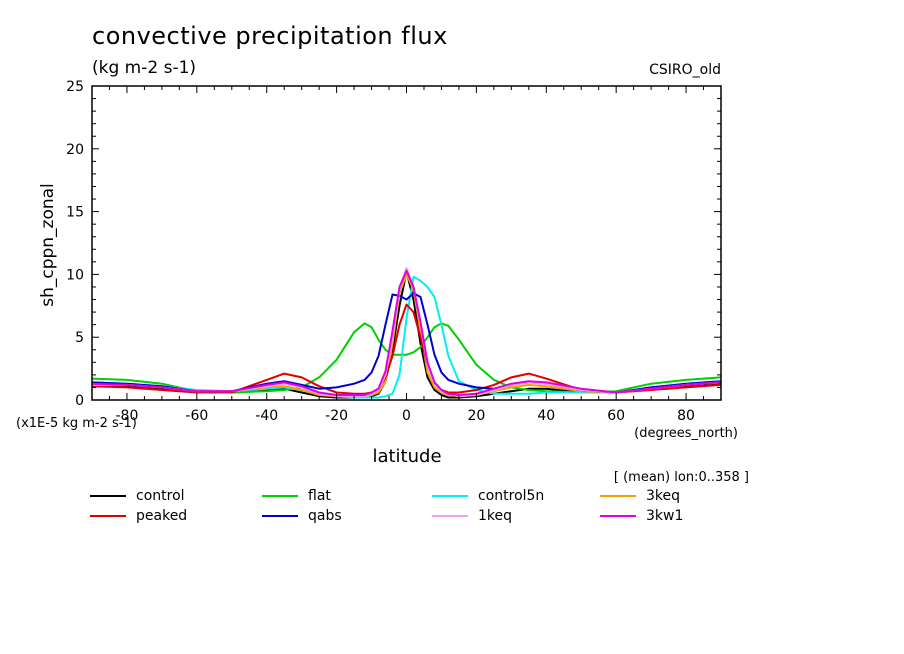 The width and height of the screenshot is (904, 654). I want to click on series-line-control5n, so click(406, 337).